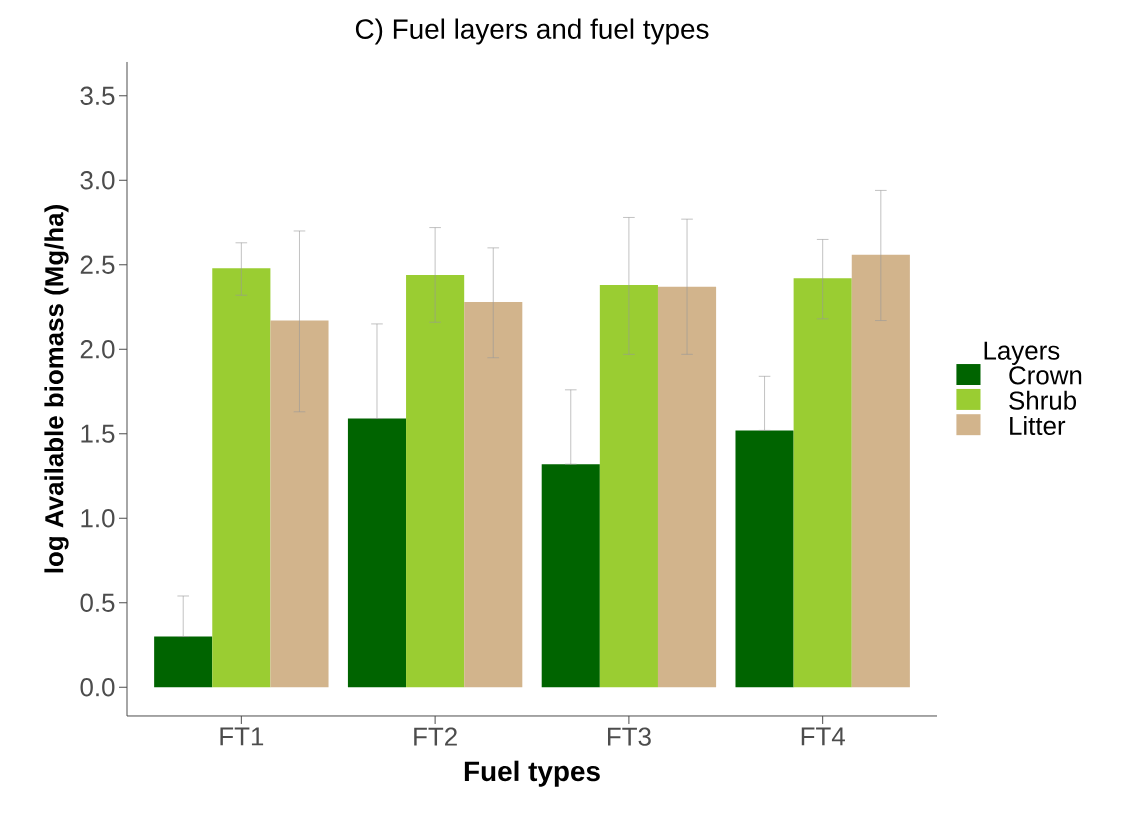 This screenshot has height=818, width=1123. What do you see at coordinates (97, 180) in the screenshot?
I see `y-tick-label: 3.0` at bounding box center [97, 180].